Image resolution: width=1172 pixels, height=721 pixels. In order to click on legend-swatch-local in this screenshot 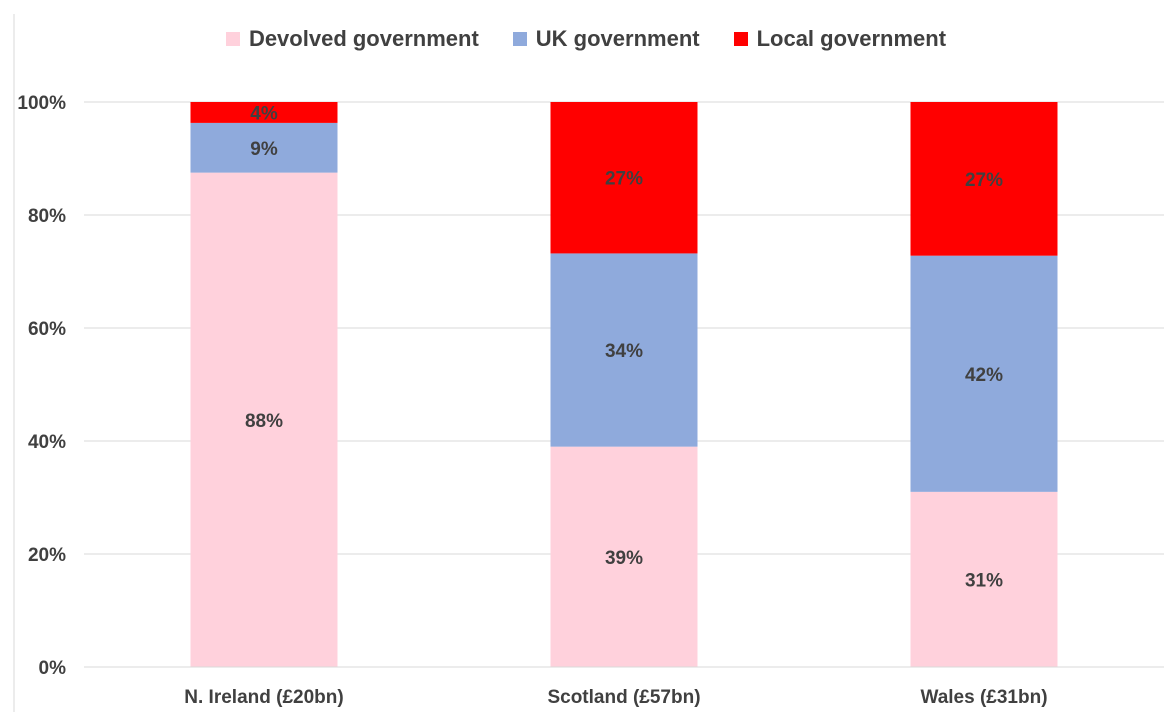, I will do `click(740, 39)`.